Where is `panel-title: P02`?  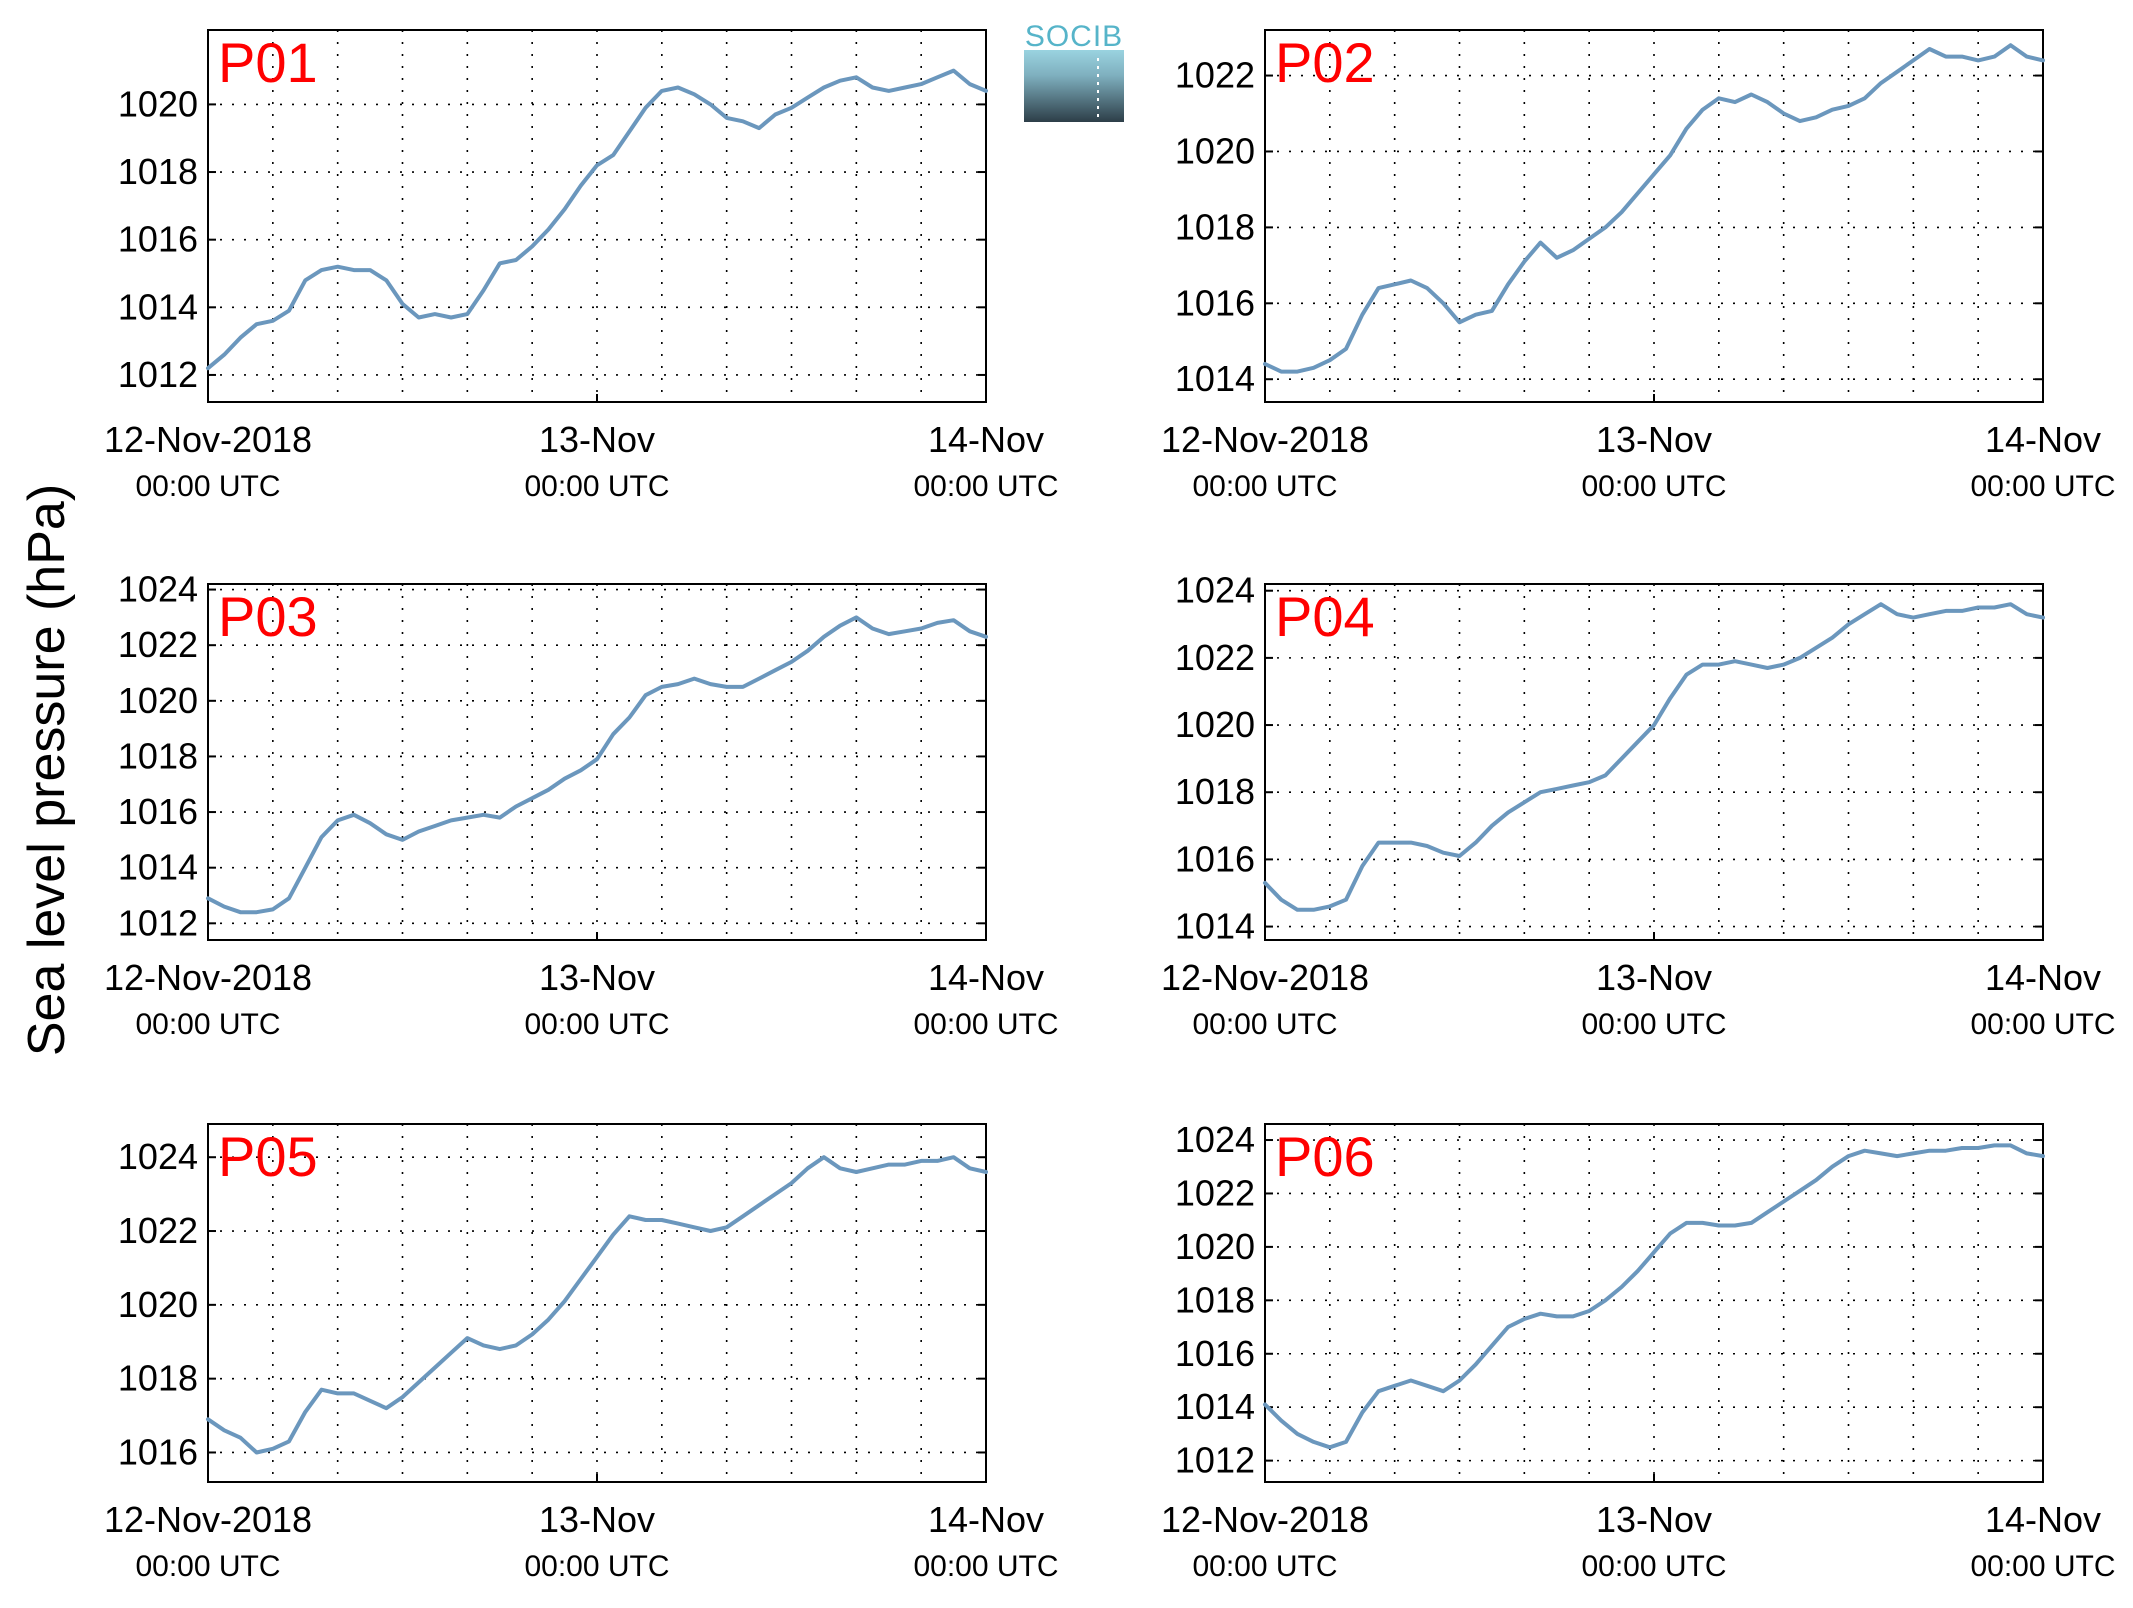
panel-title: P02 is located at coordinates (1325, 62).